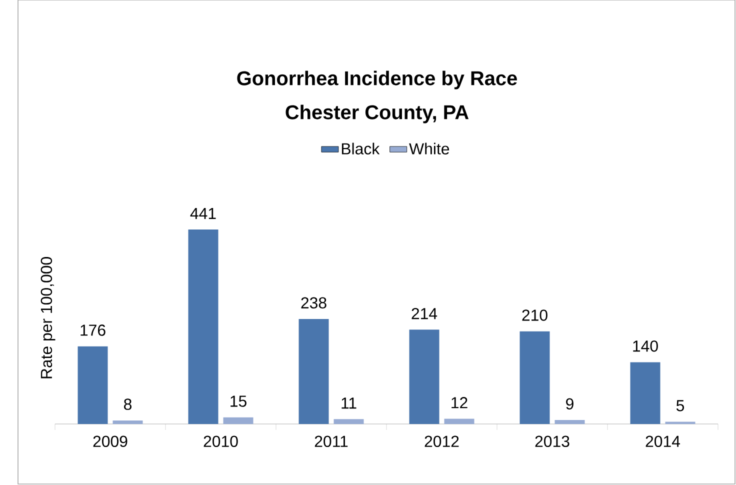 This screenshot has height=485, width=736. Describe the element at coordinates (349, 403) in the screenshot. I see `data-label: 11` at that location.